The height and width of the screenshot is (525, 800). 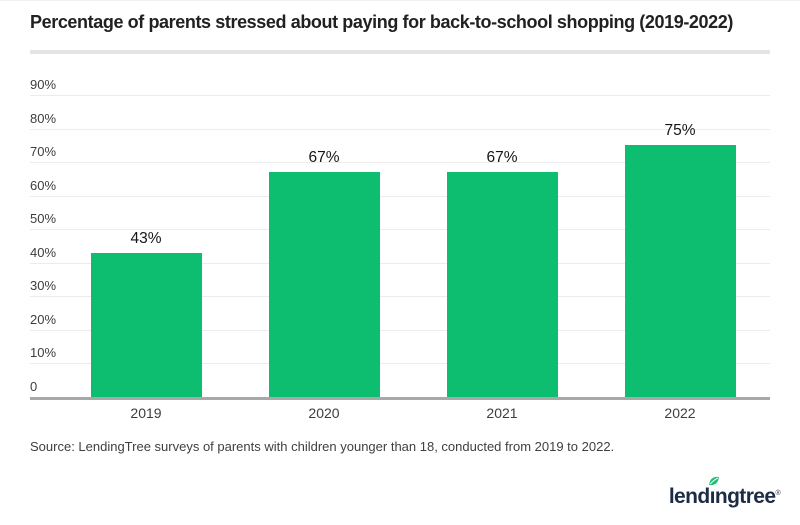 I want to click on x-axis-labels: 2019 2020 2021 2022, so click(x=413, y=413).